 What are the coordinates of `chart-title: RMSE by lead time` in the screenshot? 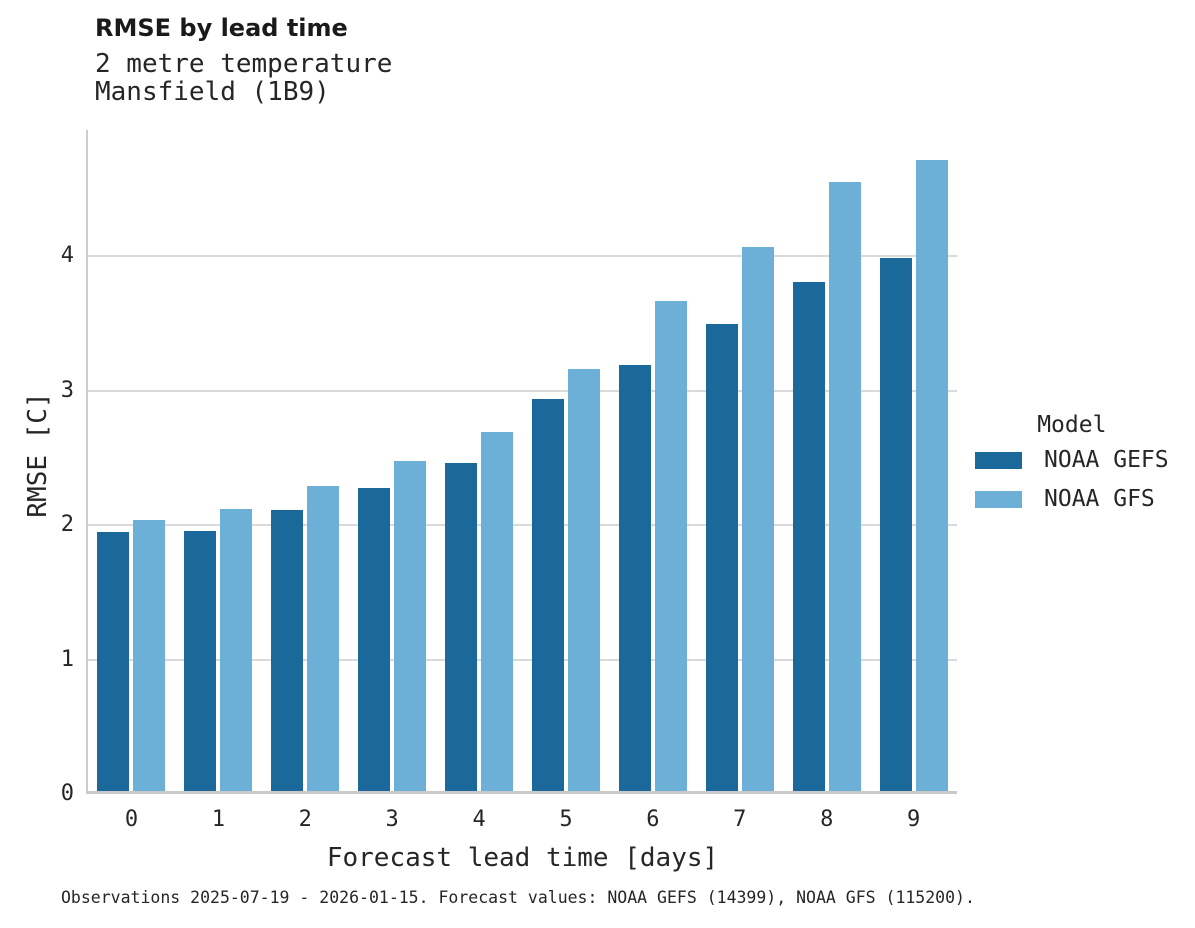 It's located at (221, 28).